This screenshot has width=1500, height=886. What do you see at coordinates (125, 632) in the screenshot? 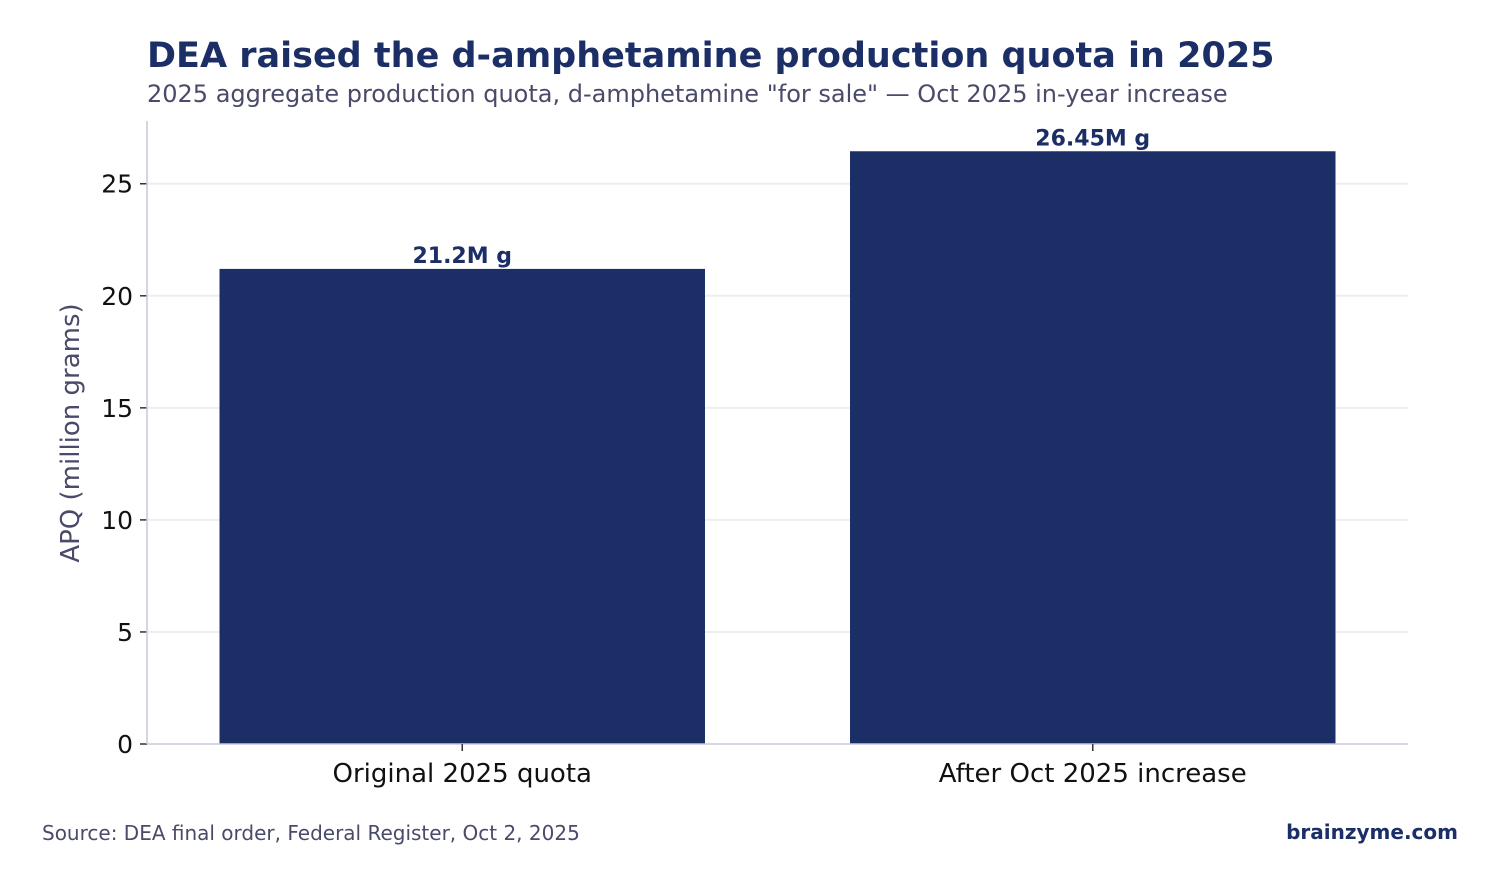
I see `y-tick-label: 5` at bounding box center [125, 632].